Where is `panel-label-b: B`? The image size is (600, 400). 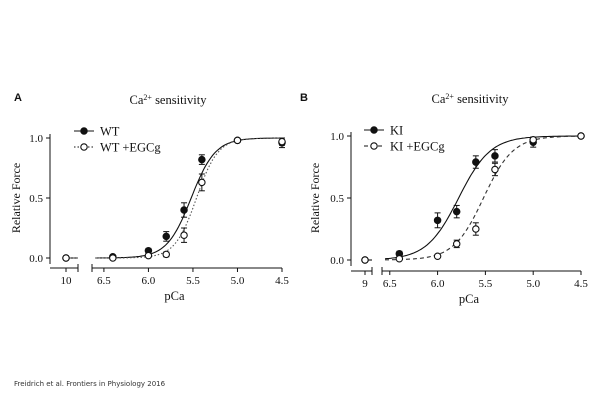 panel-label-b: B is located at coordinates (304, 98).